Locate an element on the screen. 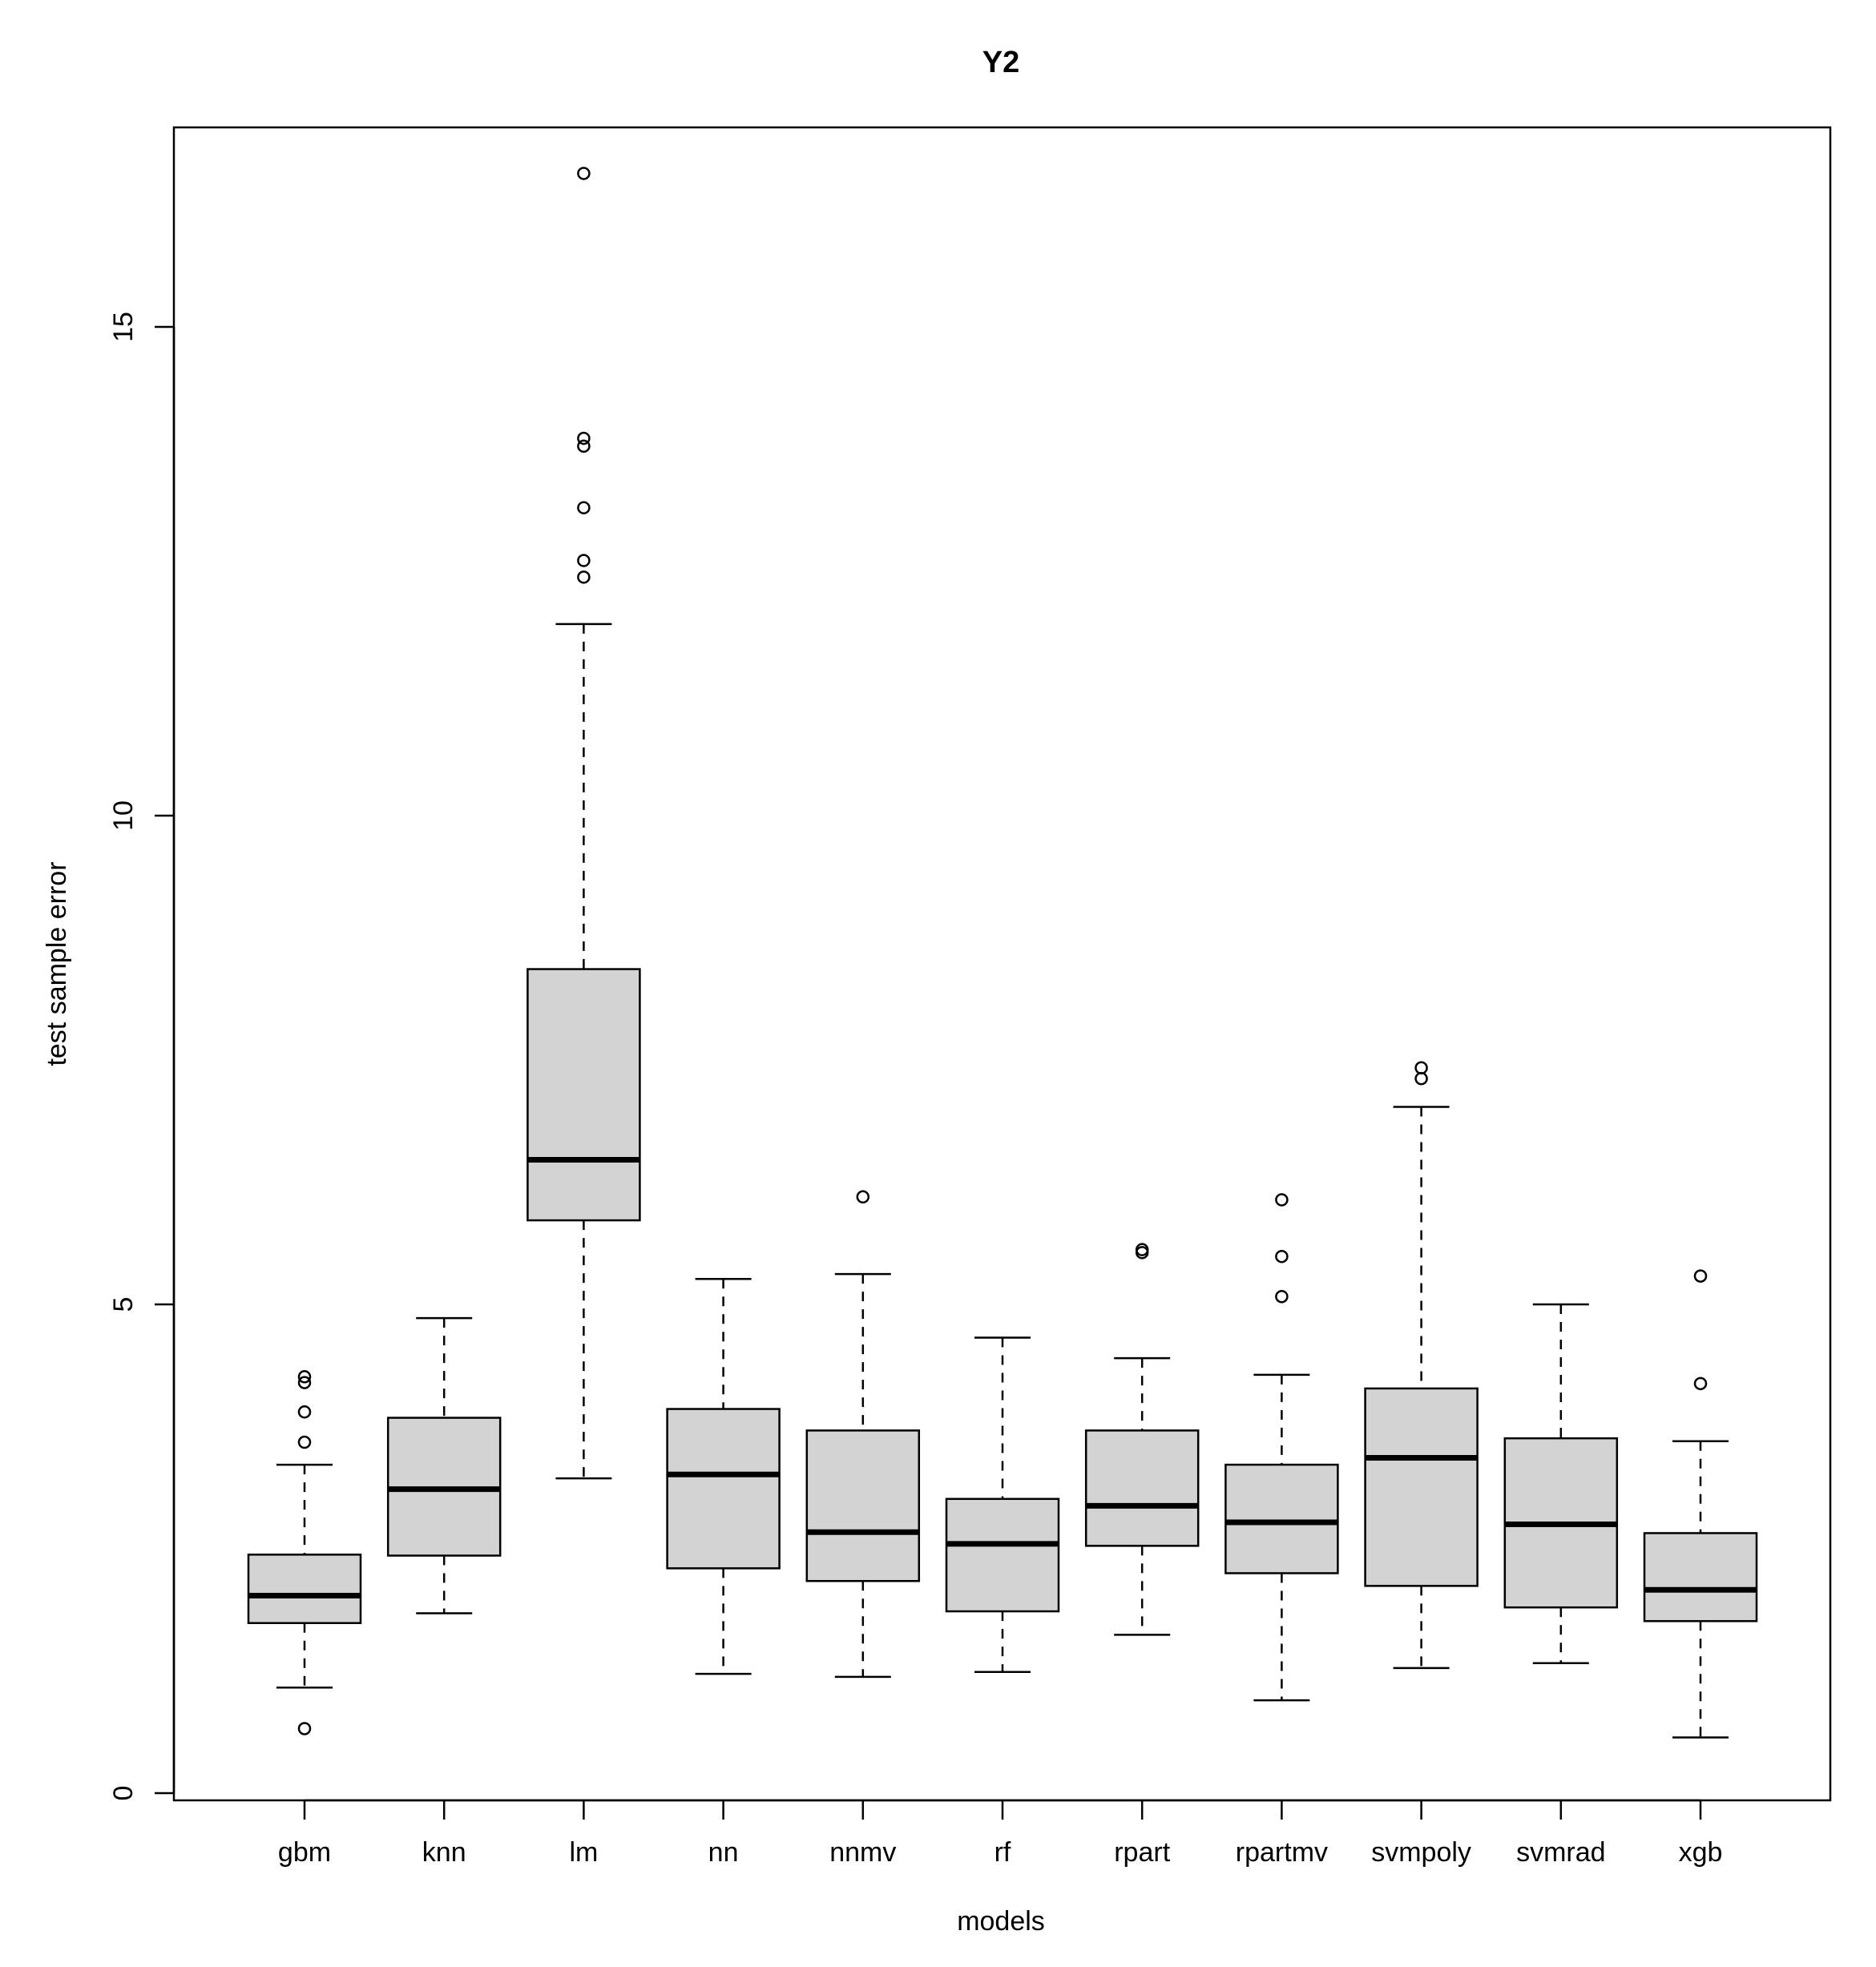 The height and width of the screenshot is (1967, 1876). box-group-rpart is located at coordinates (1142, 1439).